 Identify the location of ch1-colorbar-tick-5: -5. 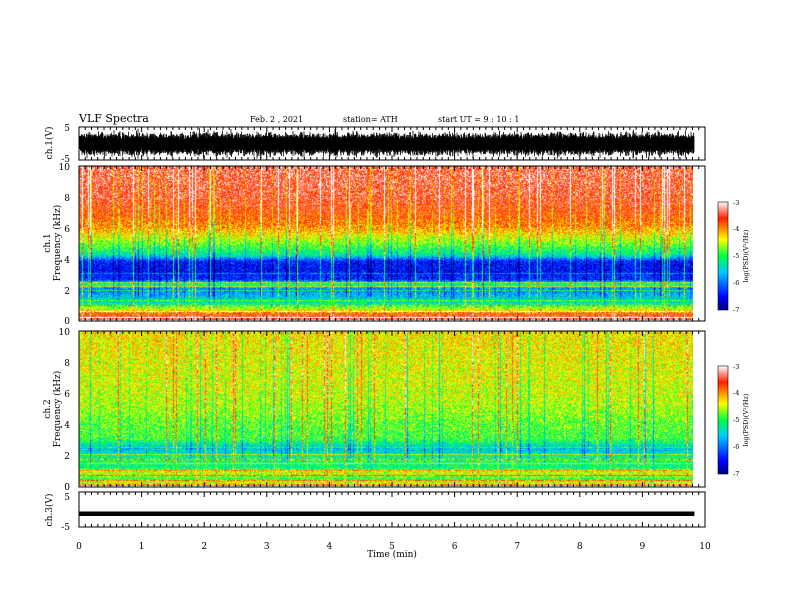
(736, 256).